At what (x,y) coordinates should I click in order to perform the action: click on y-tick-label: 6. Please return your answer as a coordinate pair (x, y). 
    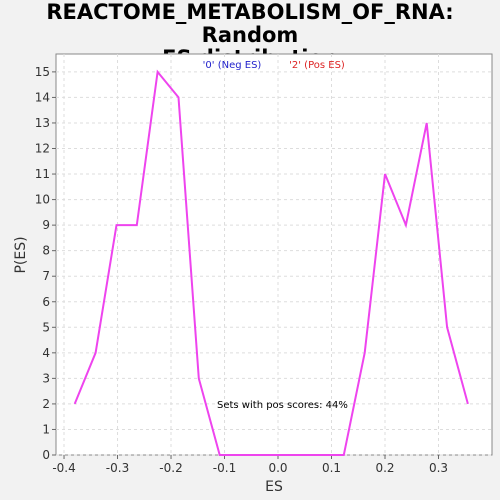
    Looking at the image, I should click on (46, 302).